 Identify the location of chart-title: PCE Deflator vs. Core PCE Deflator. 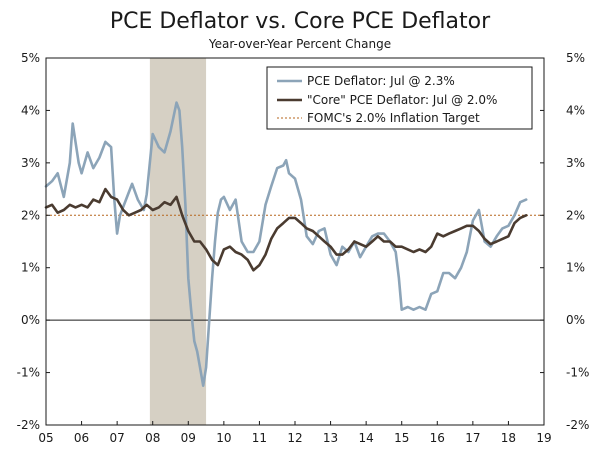
(300, 21).